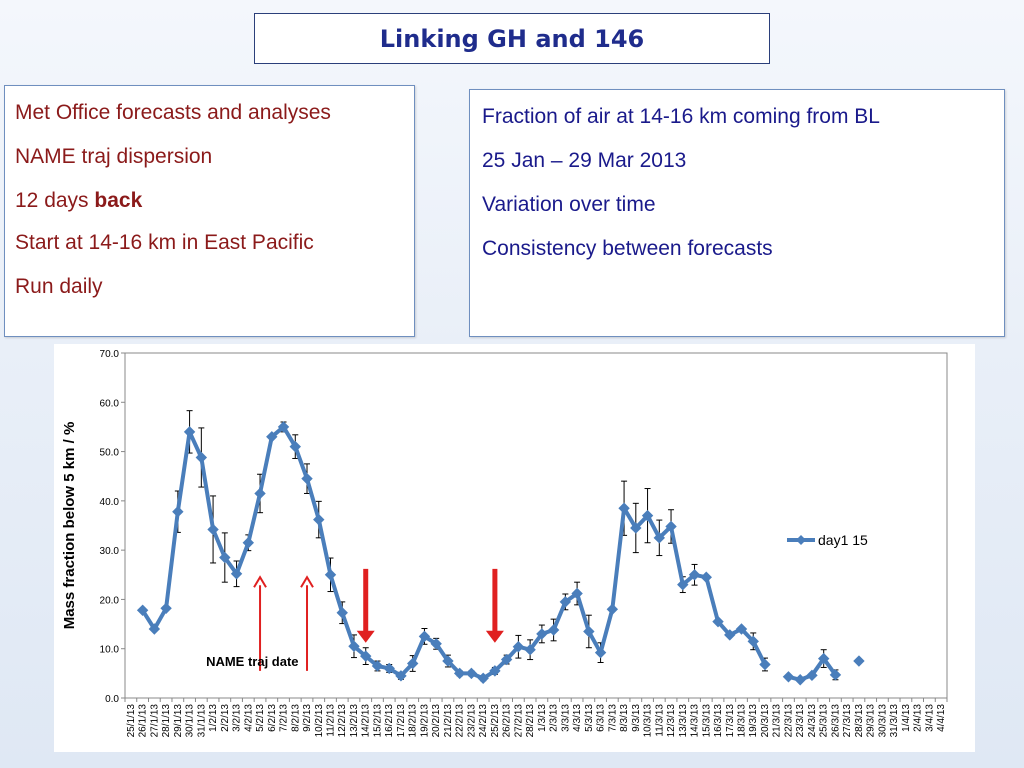  I want to click on x-tick-label: 19/2/13, so click(424, 721).